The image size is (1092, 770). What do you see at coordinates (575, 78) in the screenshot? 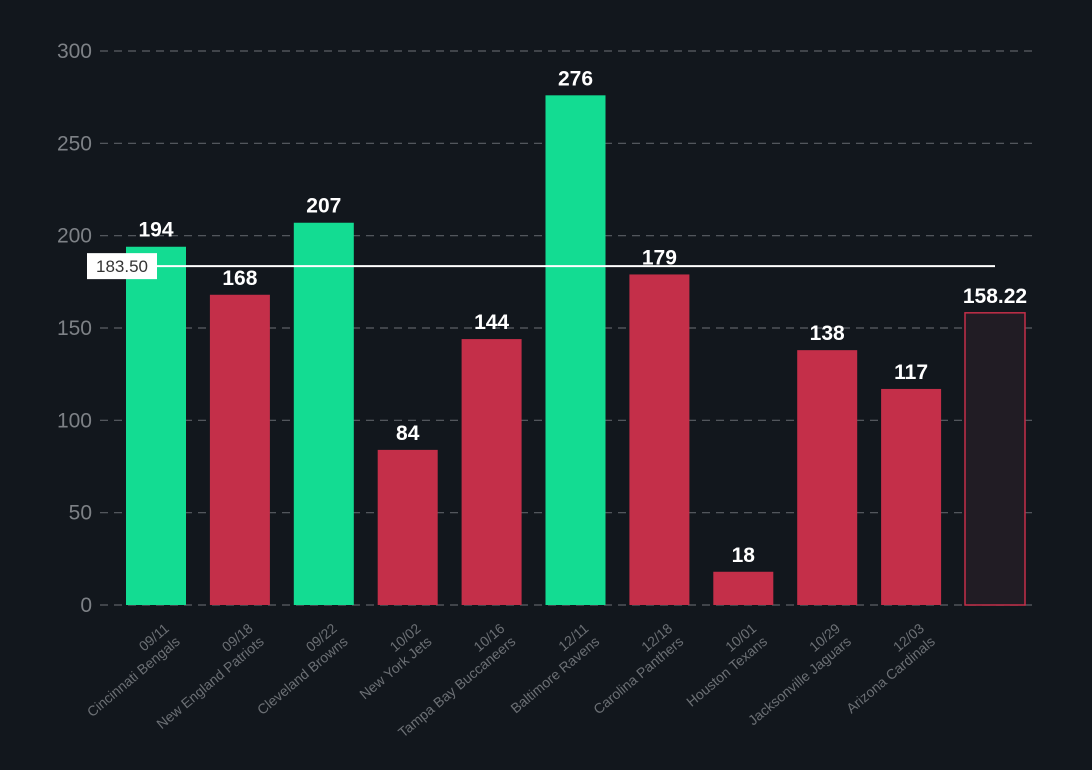
I see `bar-value-label: 276` at bounding box center [575, 78].